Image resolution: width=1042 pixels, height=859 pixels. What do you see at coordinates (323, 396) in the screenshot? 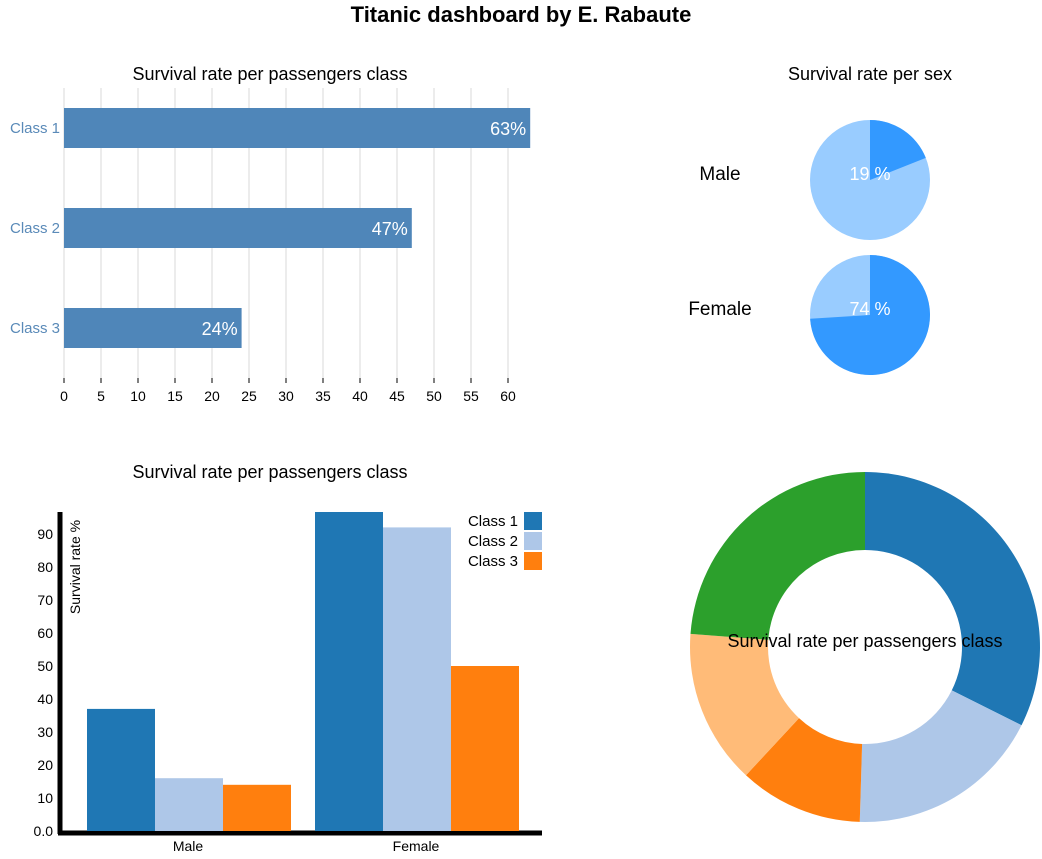
I see `hbar-x-tick-label: 35` at bounding box center [323, 396].